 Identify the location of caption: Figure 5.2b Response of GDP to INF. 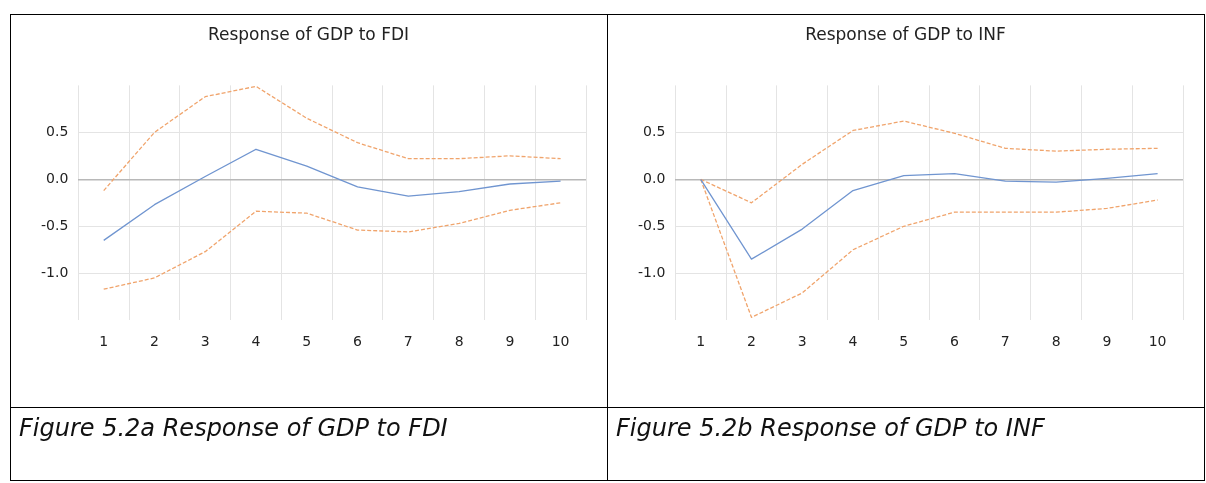
(831, 428).